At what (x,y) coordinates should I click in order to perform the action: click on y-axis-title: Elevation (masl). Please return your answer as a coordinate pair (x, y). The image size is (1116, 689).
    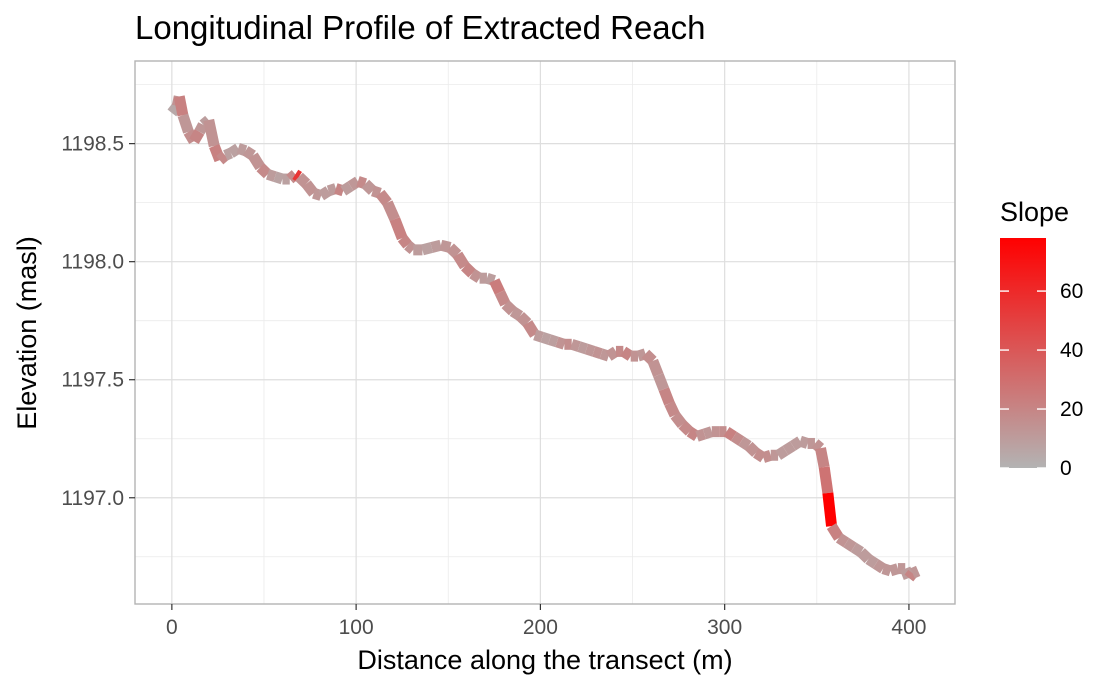
    Looking at the image, I should click on (27, 333).